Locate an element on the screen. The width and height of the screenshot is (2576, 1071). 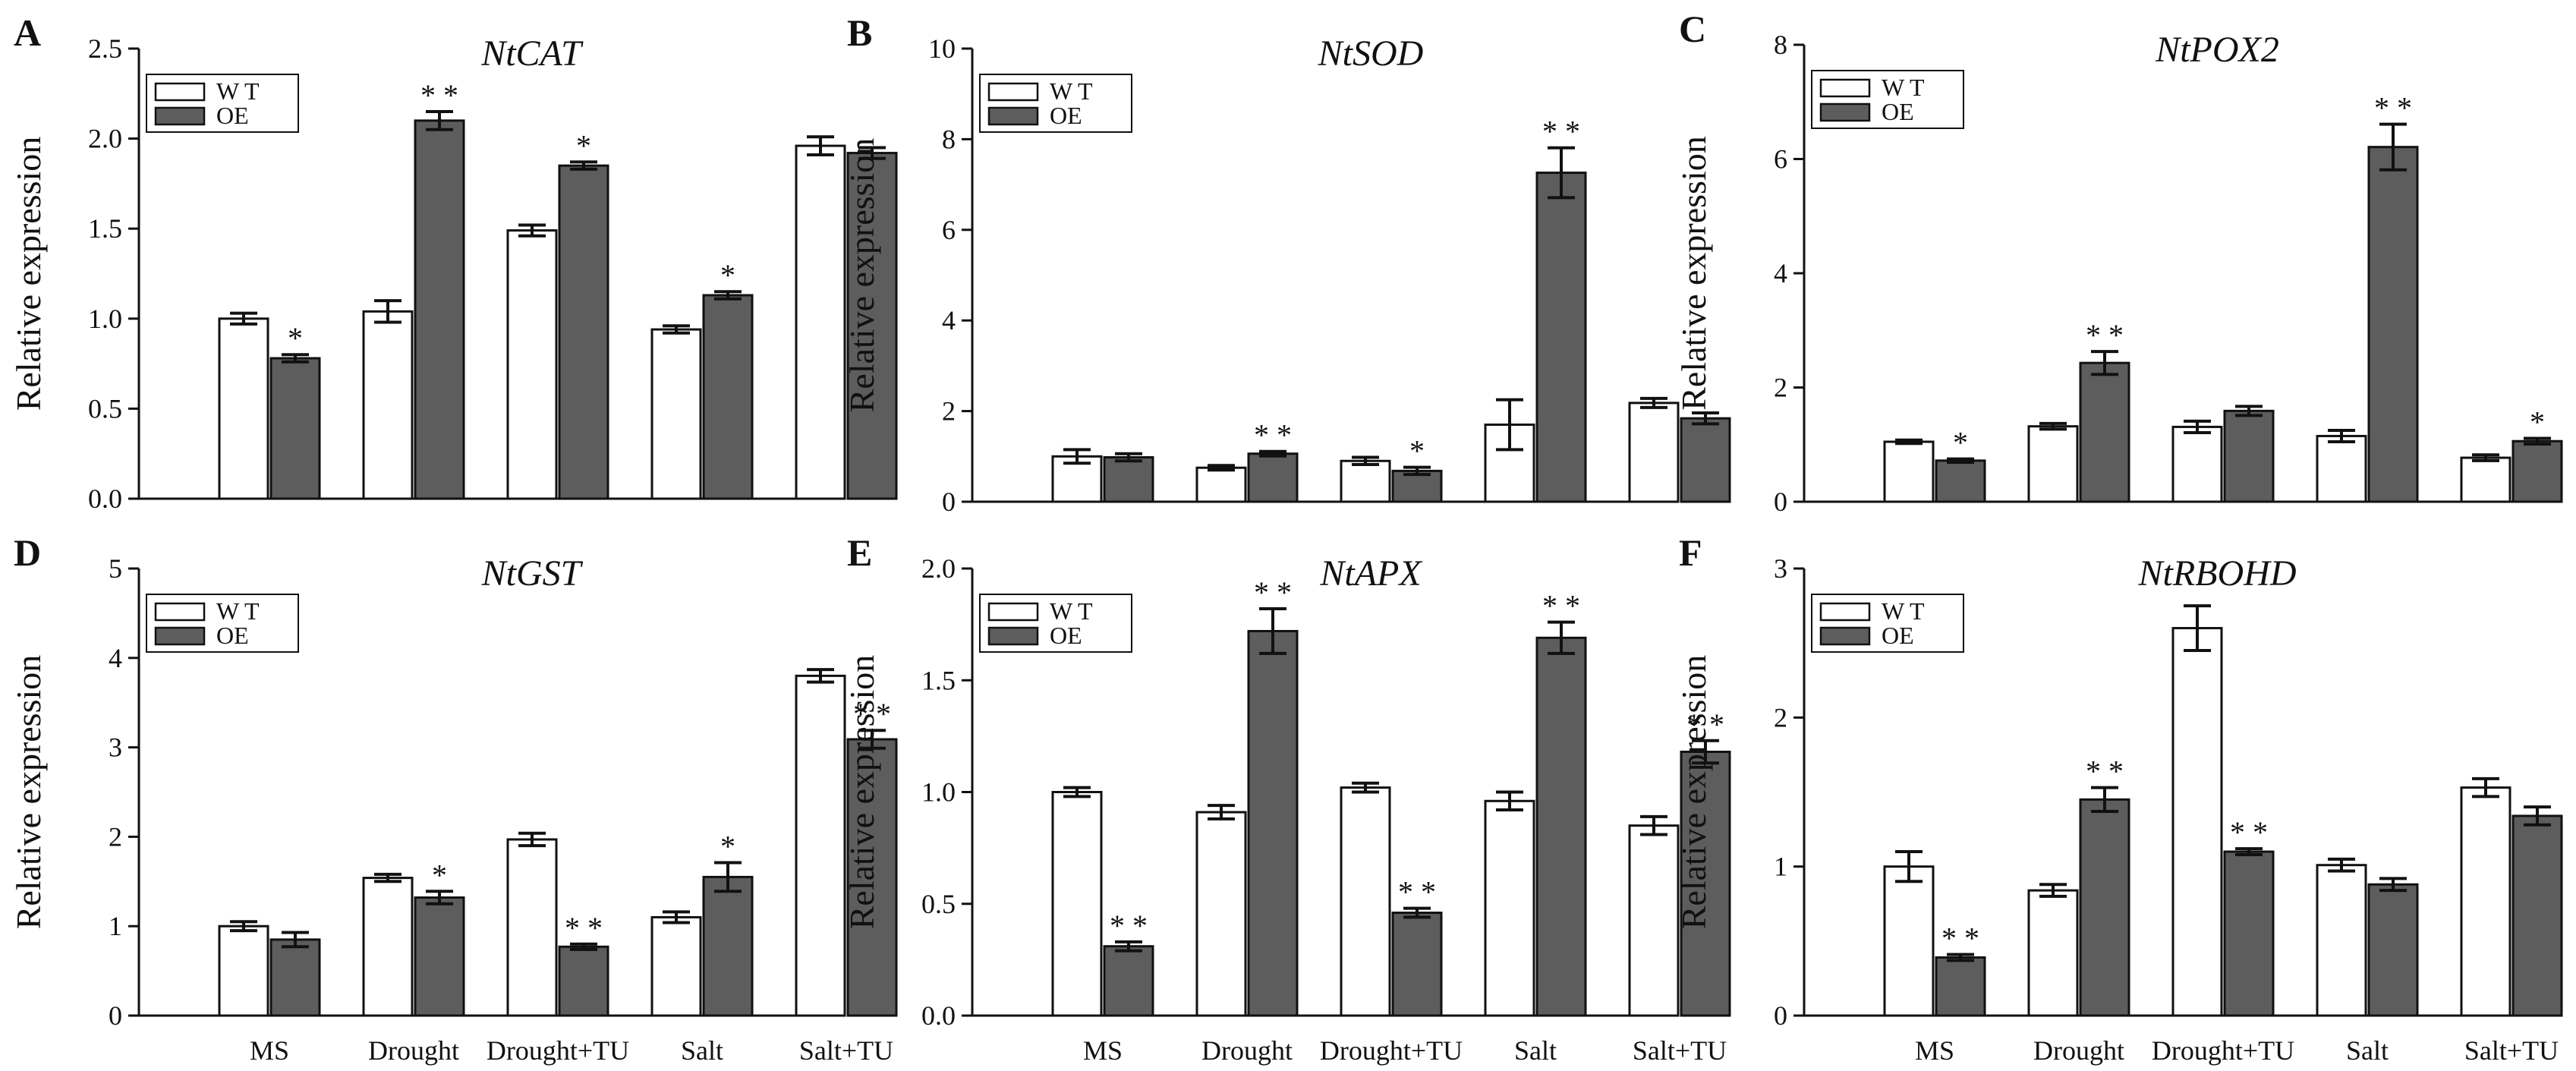
y-tick-label: 5 is located at coordinates (115, 568).